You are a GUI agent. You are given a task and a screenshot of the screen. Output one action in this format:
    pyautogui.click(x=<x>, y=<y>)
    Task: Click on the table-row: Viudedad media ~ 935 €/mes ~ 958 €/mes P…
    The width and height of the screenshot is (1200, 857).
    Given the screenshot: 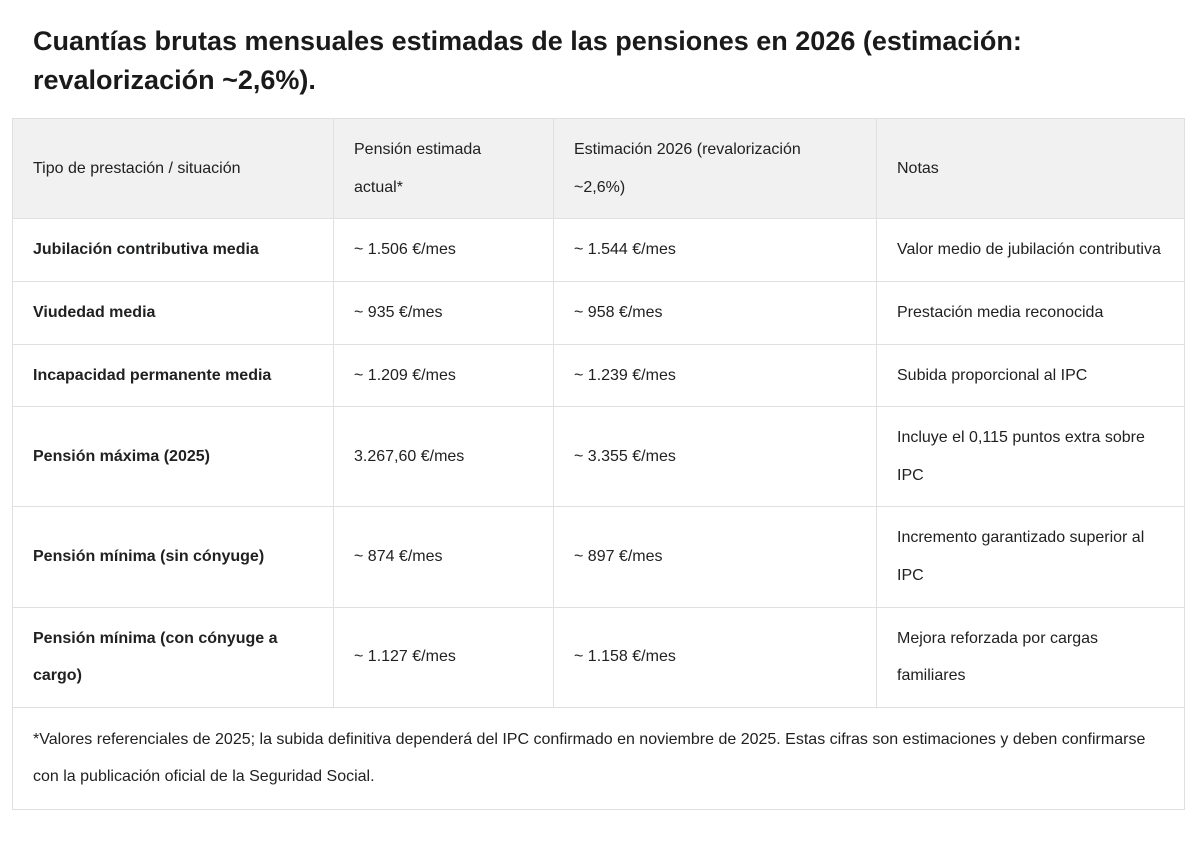 What is the action you would take?
    pyautogui.click(x=598, y=313)
    